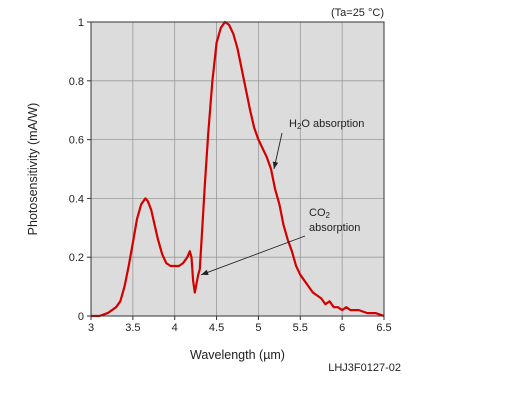  Describe the element at coordinates (320, 213) in the screenshot. I see `annotation-co2-label: CO2` at that location.